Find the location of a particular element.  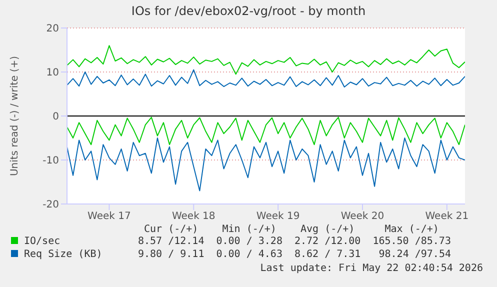

x-tick-label: Week 18 is located at coordinates (194, 216).